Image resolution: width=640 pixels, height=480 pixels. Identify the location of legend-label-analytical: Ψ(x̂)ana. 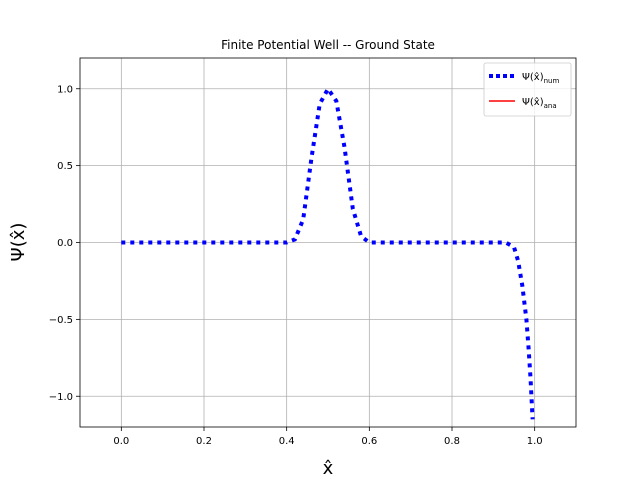
(539, 103).